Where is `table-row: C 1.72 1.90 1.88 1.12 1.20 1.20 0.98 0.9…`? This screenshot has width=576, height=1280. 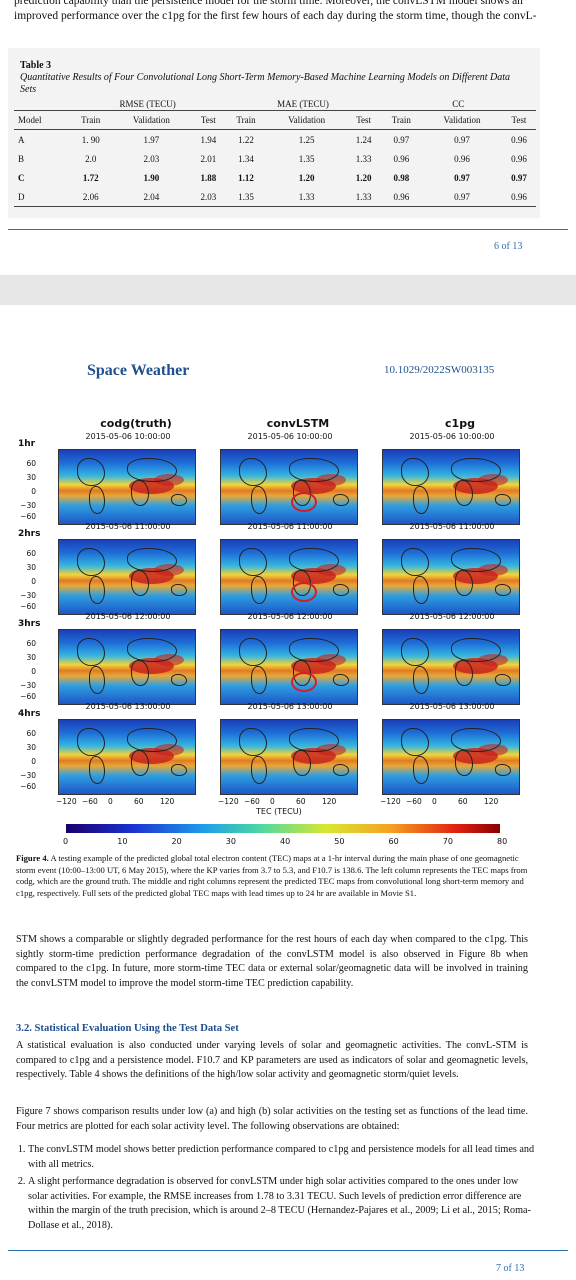
table-row: C 1.72 1.90 1.88 1.12 1.20 1.20 0.98 0.9… is located at coordinates (275, 177).